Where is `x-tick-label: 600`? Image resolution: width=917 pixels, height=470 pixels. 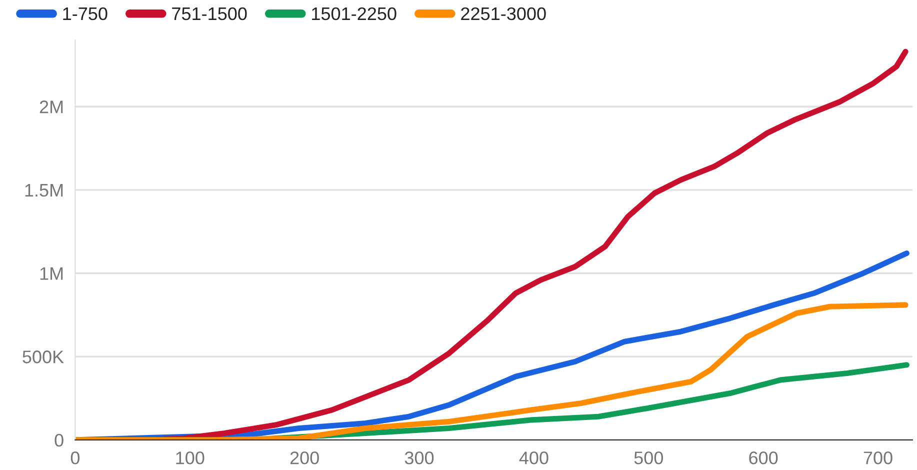
x-tick-label: 600 is located at coordinates (763, 458).